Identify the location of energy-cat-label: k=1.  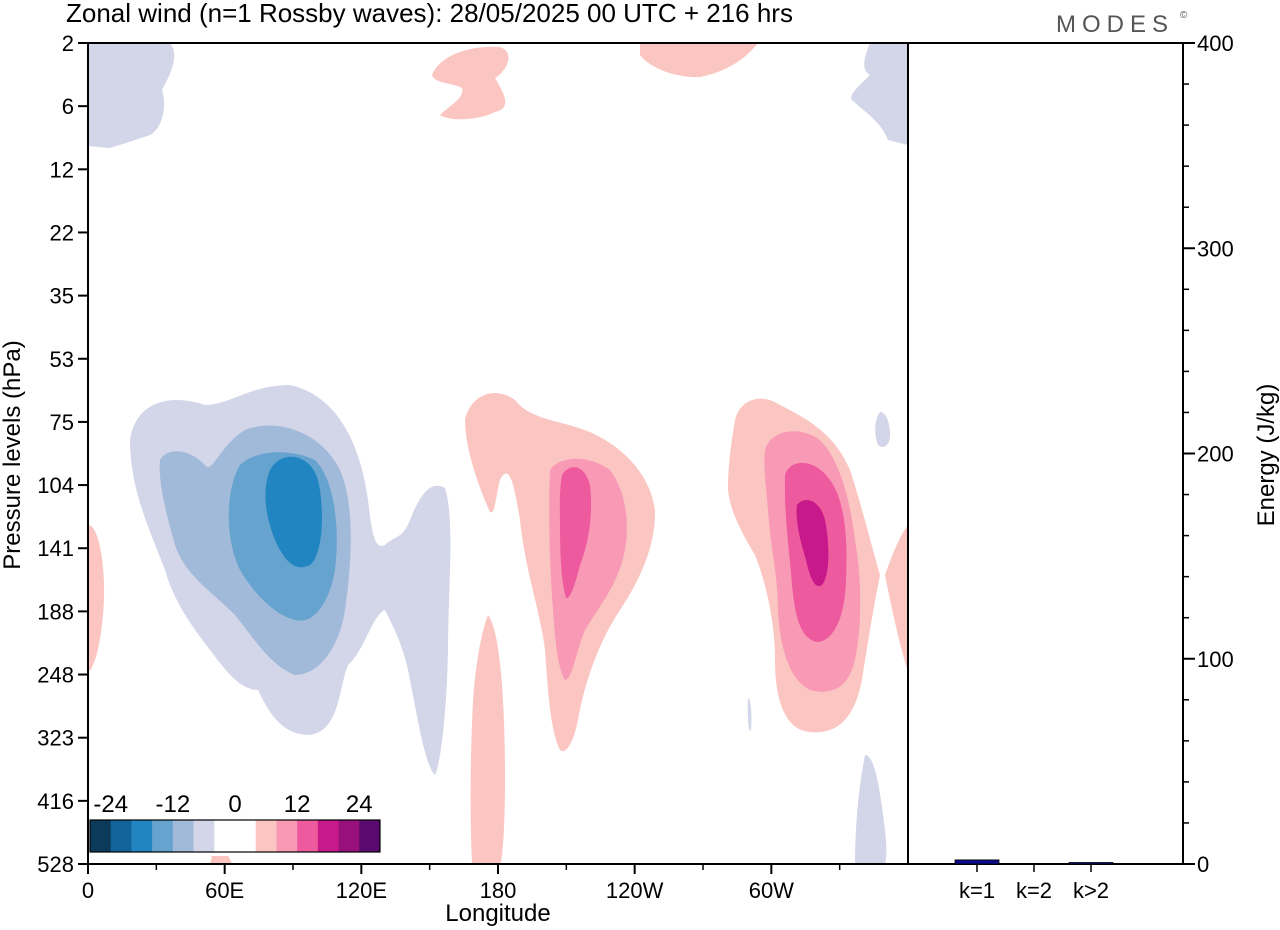
(977, 890).